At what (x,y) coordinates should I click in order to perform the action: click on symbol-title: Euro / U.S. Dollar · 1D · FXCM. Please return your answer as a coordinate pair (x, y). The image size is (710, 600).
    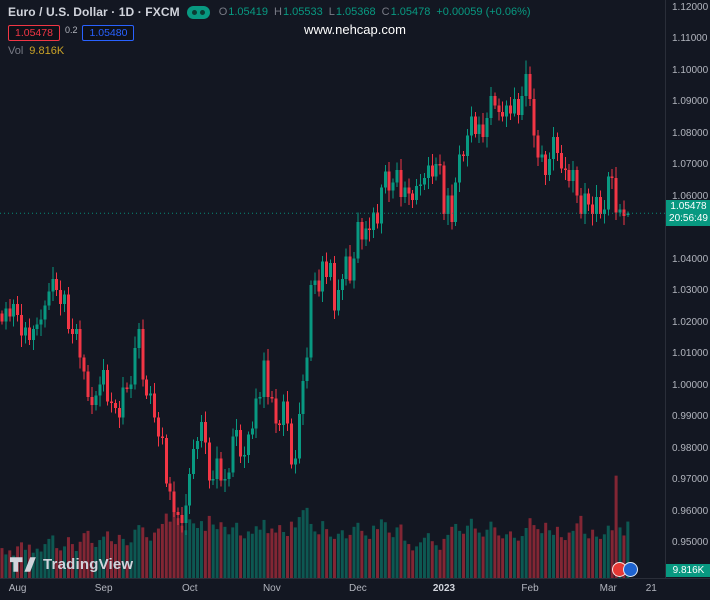
    Looking at the image, I should click on (94, 12).